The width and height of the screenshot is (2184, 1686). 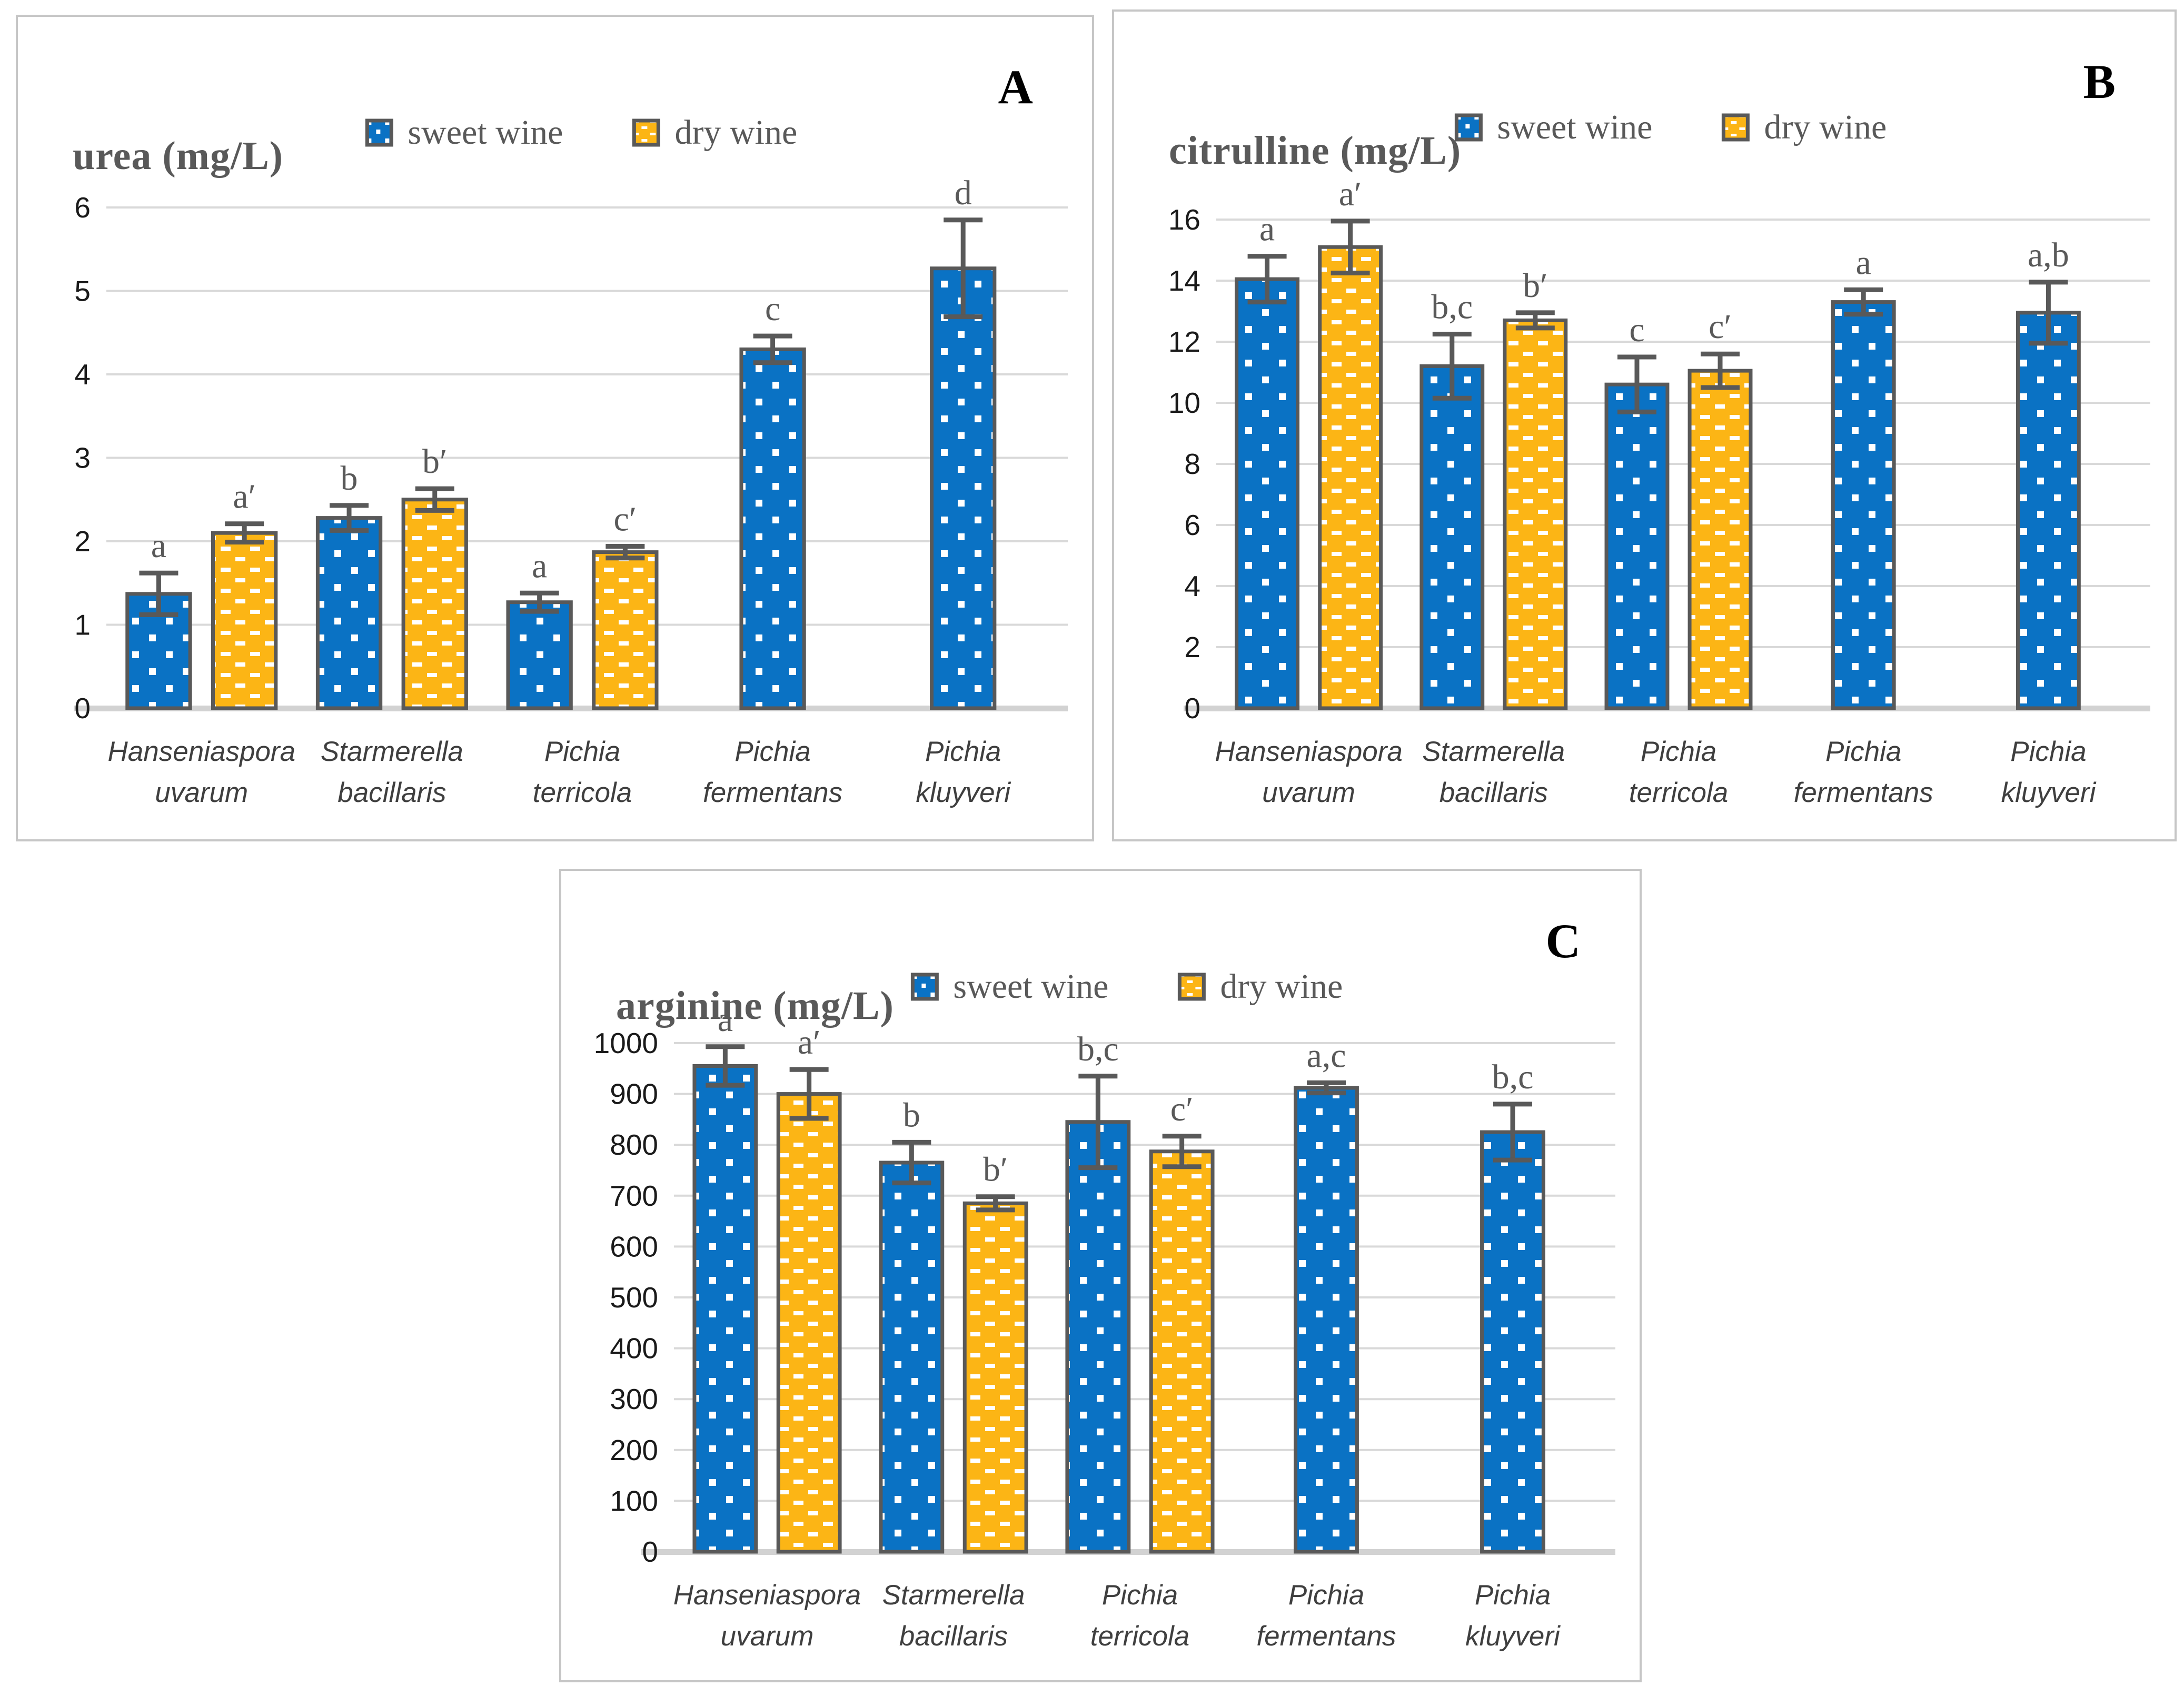 What do you see at coordinates (1192, 708) in the screenshot?
I see `y-tick-label: 0` at bounding box center [1192, 708].